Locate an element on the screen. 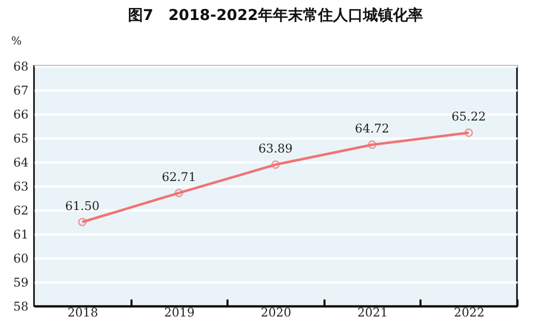  y-tick-label: 62 is located at coordinates (20, 211).